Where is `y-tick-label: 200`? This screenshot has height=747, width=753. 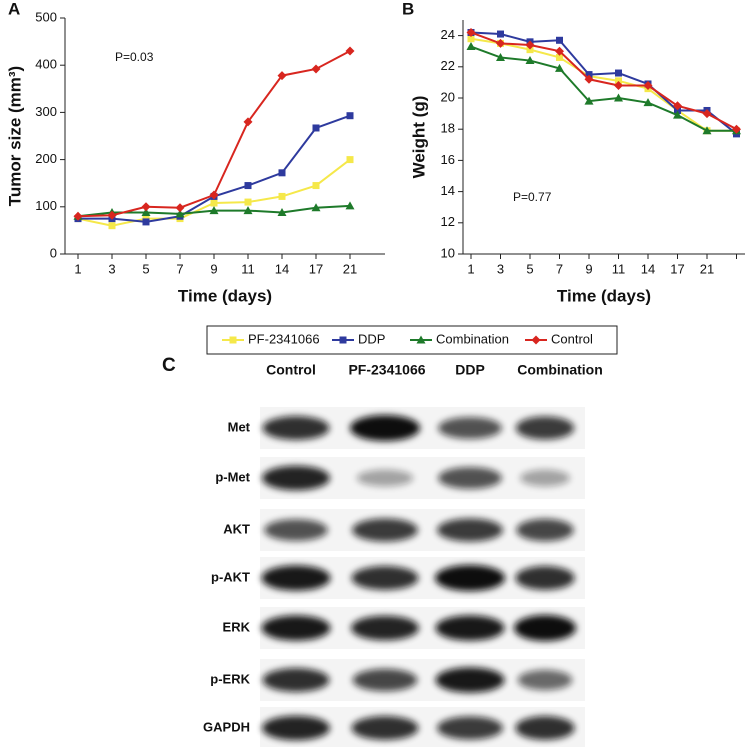
y-tick-label: 200 is located at coordinates (46, 158).